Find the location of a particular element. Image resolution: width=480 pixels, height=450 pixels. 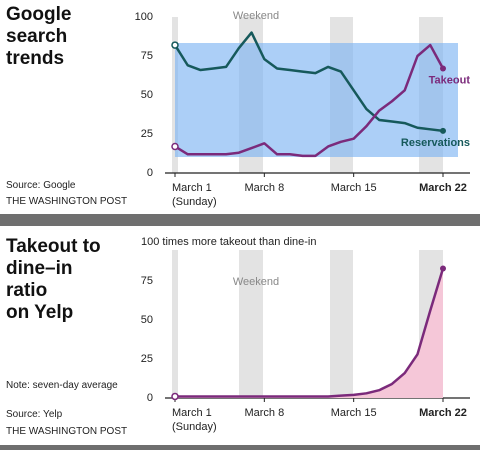

y-tick-label: 100 times more takeout than dine-in is located at coordinates (229, 242).